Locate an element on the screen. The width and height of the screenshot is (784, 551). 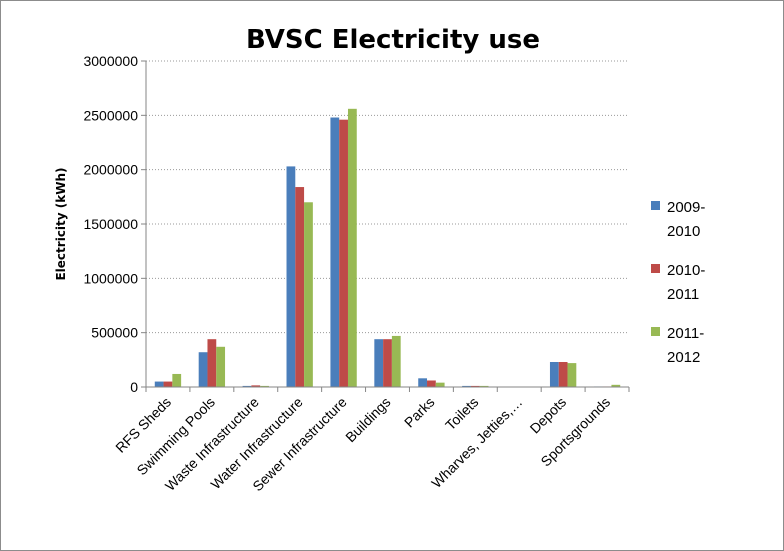
legend: 2009- 2010 2010- 2011 2011- 2012 is located at coordinates (678, 282).